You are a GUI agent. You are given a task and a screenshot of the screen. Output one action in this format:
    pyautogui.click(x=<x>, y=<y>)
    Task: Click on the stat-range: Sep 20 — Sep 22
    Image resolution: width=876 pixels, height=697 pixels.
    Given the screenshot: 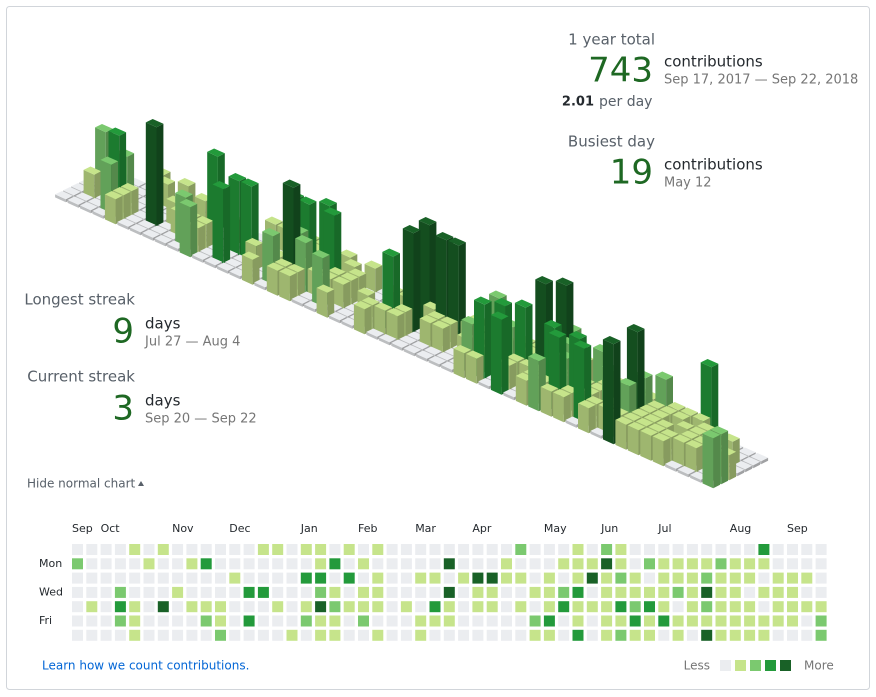 What is the action you would take?
    pyautogui.click(x=201, y=419)
    